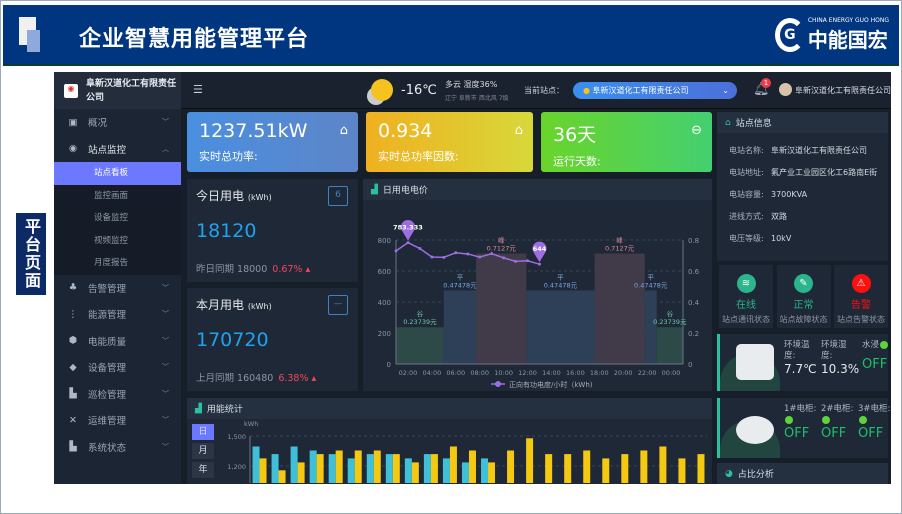 This screenshot has height=514, width=902. Describe the element at coordinates (655, 90) in the screenshot. I see `site-select: ● 阜新汉道化工有限责任公司 ⌄` at that location.